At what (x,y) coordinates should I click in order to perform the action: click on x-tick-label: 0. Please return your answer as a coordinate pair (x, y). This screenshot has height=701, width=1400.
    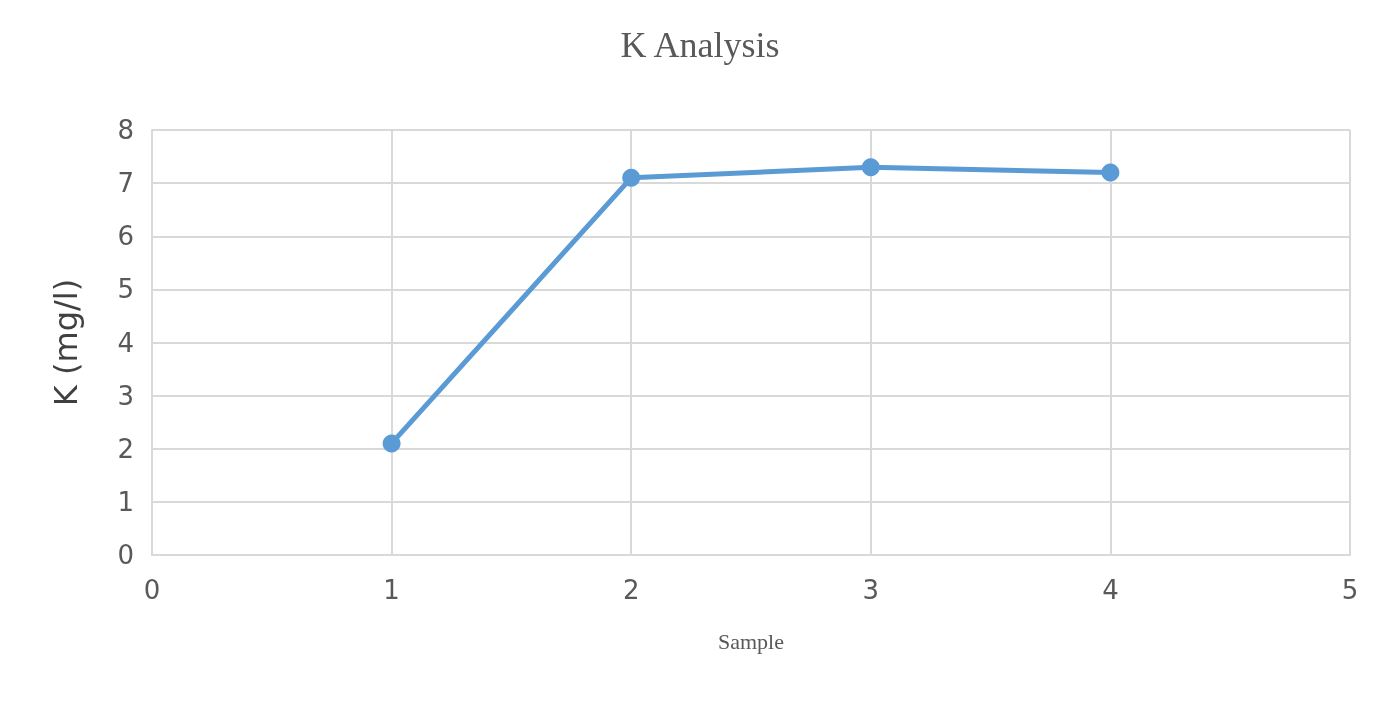
    Looking at the image, I should click on (152, 590).